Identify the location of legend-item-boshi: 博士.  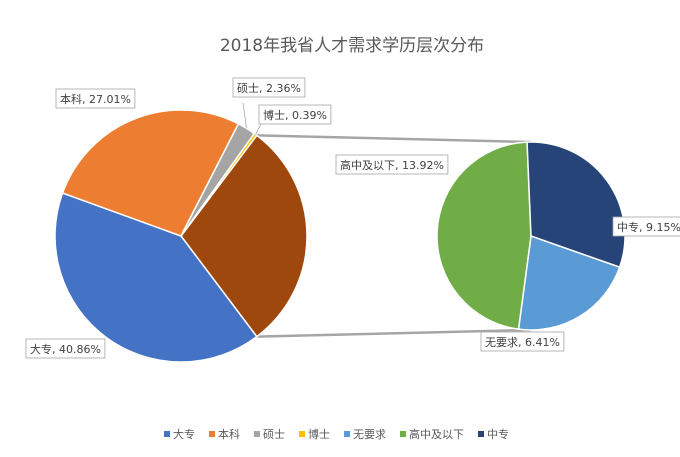
(314, 434).